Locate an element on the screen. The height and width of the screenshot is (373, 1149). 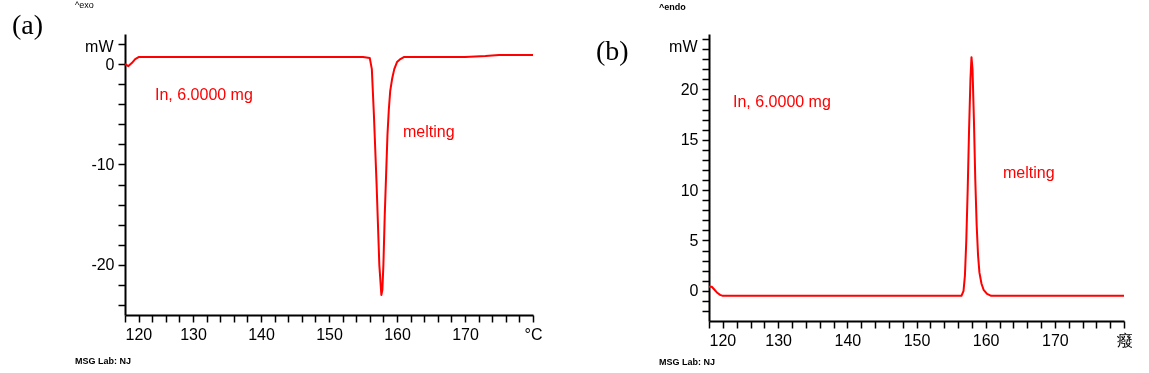
y-tick-label: 5 is located at coordinates (694, 240).